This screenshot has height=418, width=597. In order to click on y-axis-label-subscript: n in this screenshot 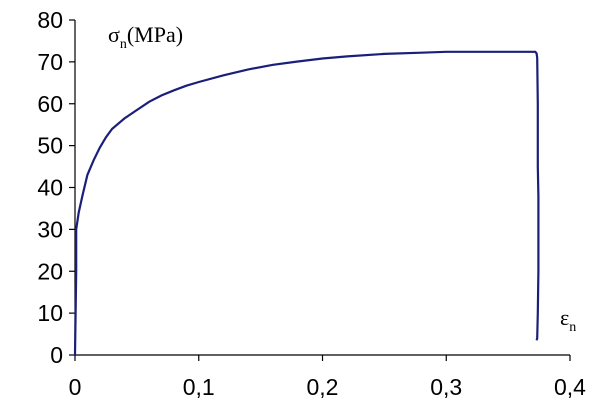, I will do `click(123, 44)`.